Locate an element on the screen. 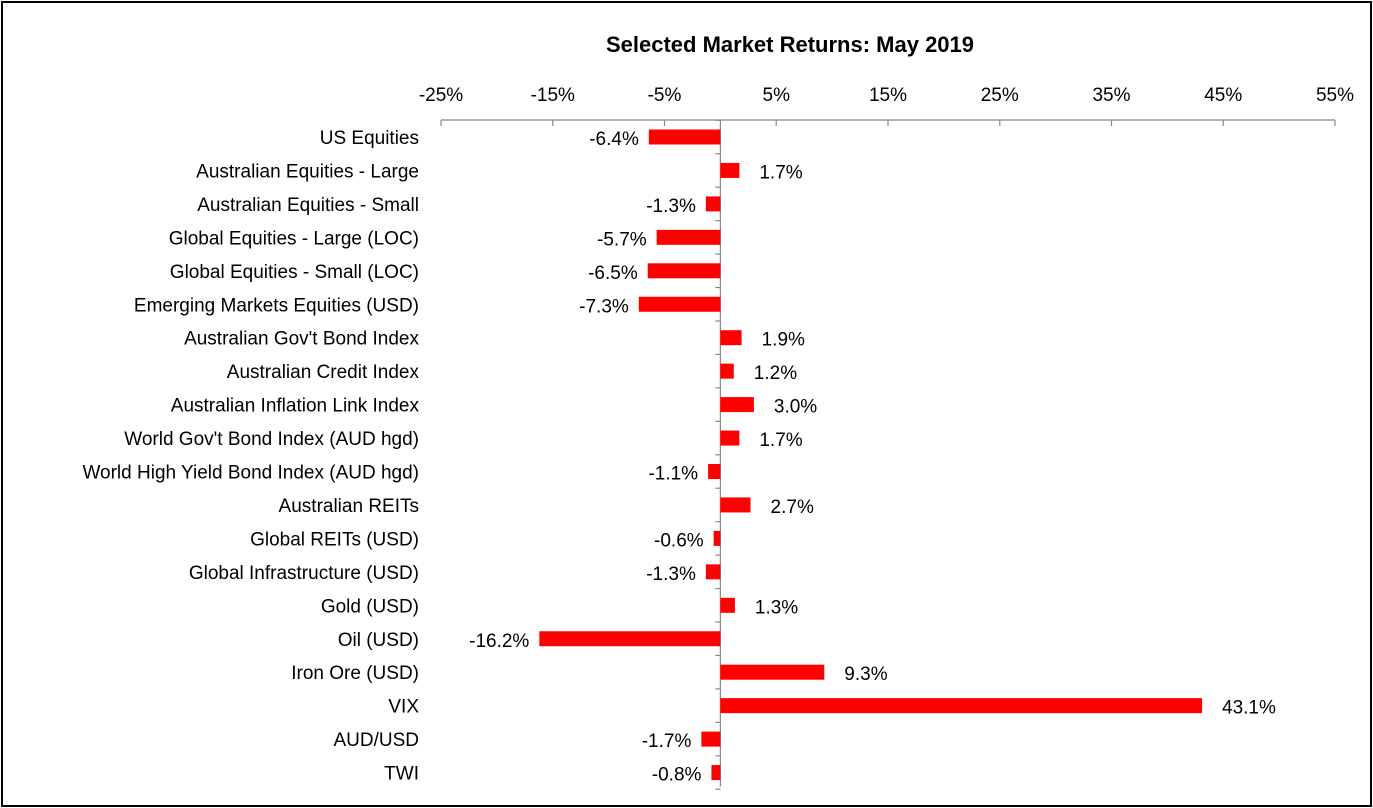 This screenshot has width=1373, height=808. data-label: -0.8% is located at coordinates (677, 775).